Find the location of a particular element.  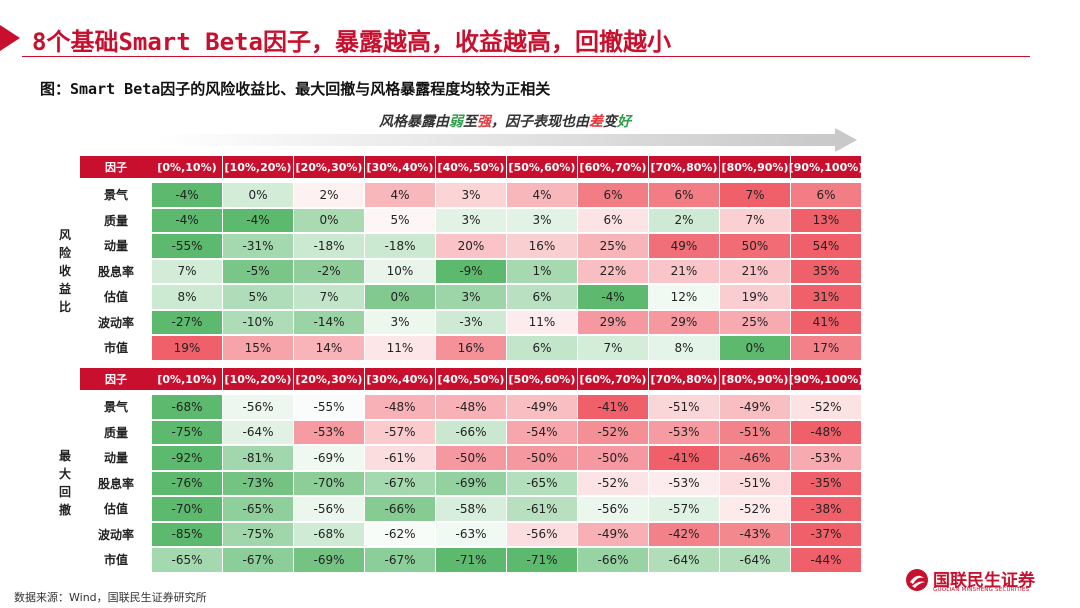

heatmap-cell: -4% is located at coordinates (258, 220).